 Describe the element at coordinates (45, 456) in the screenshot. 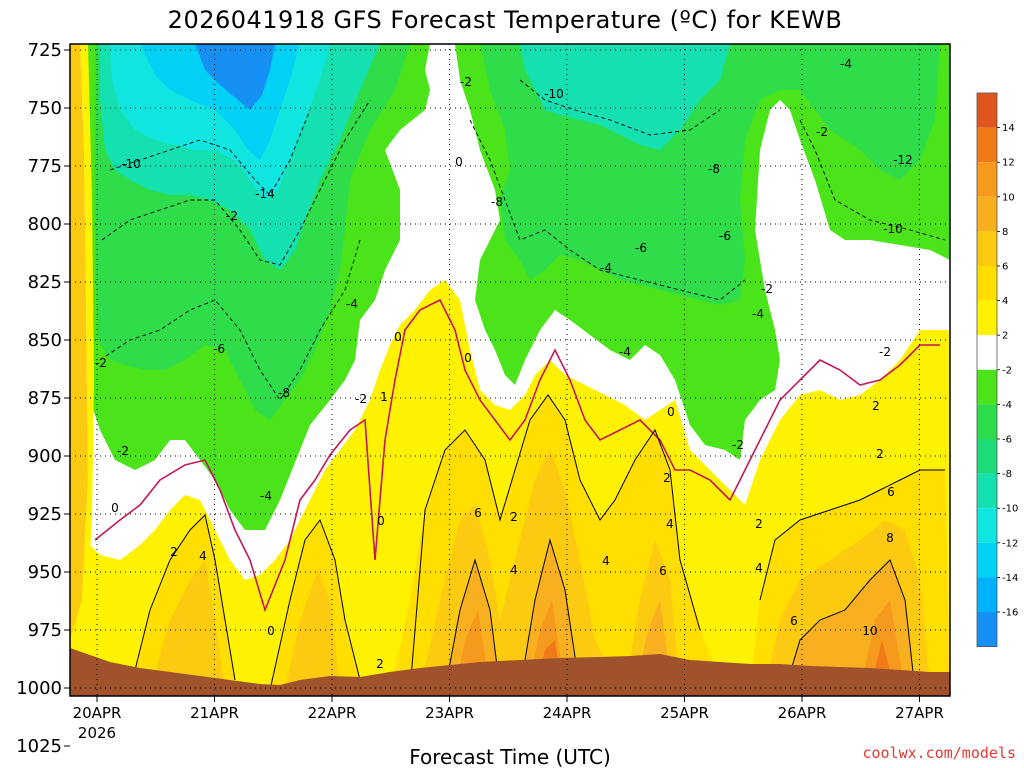

I see `y-tick-label: 900` at that location.